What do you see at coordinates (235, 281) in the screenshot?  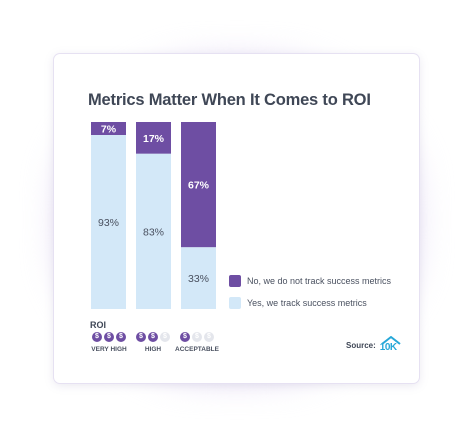 I see `legend-swatch-not-tracked` at bounding box center [235, 281].